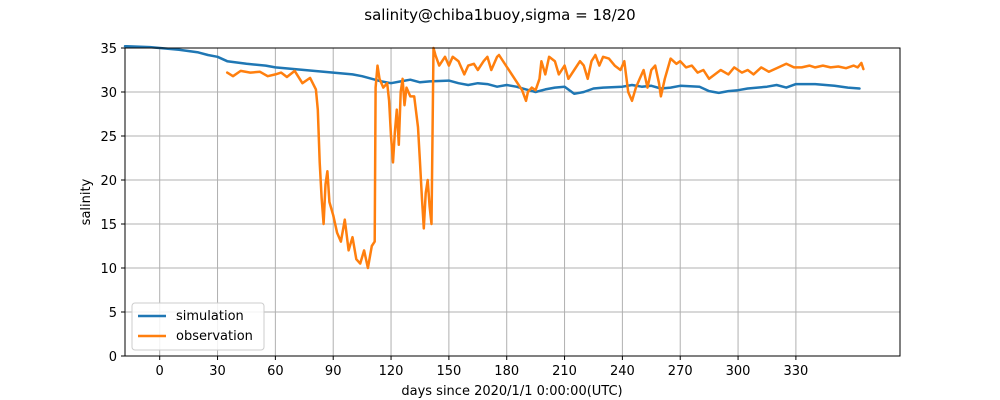 This screenshot has height=400, width=1000. I want to click on legend-simulation-label: simulation, so click(210, 316).